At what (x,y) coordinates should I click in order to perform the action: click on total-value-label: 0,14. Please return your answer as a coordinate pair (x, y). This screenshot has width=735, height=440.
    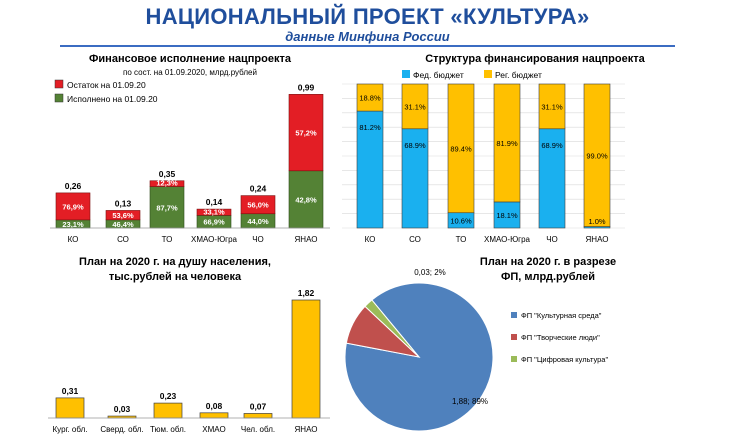
    Looking at the image, I should click on (214, 202).